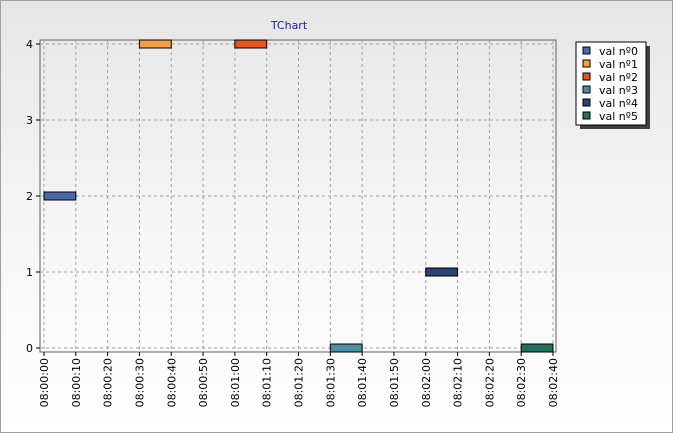  What do you see at coordinates (330, 382) in the screenshot?
I see `x-tick-label: 08:01:30` at bounding box center [330, 382].